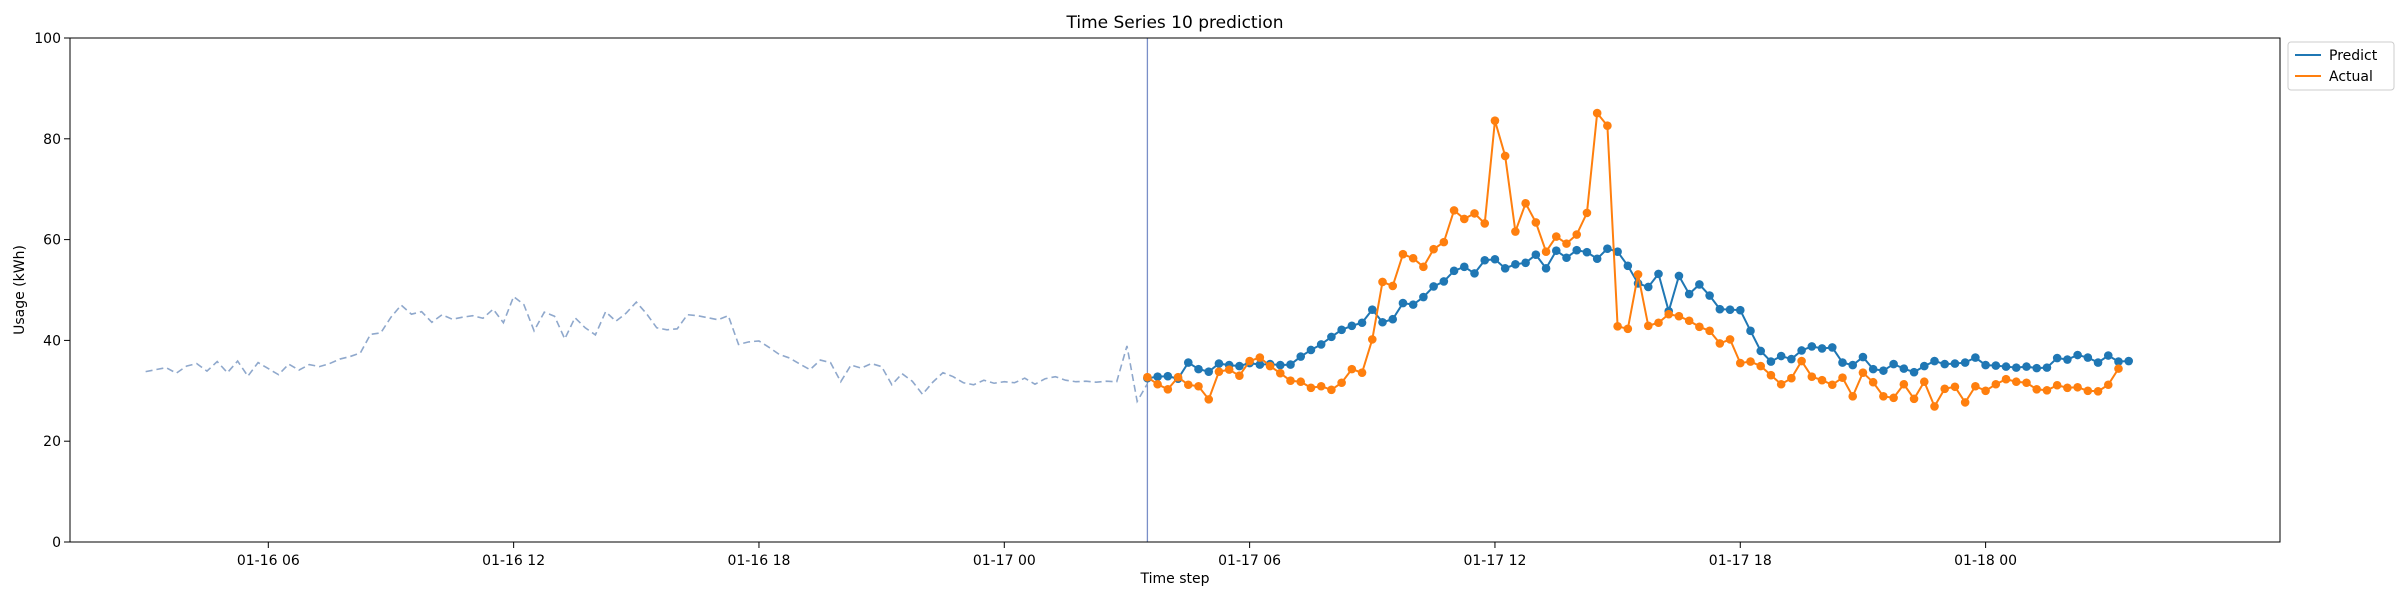 The width and height of the screenshot is (2400, 600). I want to click on y-tick-label: 80, so click(52, 140).